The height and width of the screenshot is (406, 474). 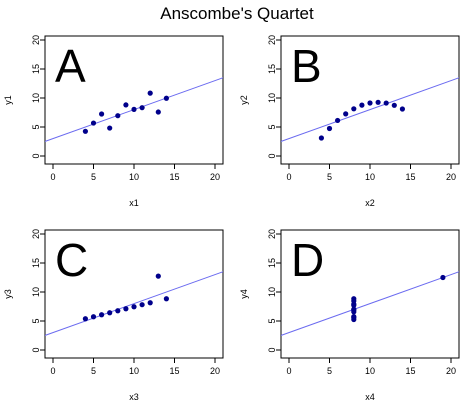 I want to click on y-axis-label: y3, so click(x=8, y=294).